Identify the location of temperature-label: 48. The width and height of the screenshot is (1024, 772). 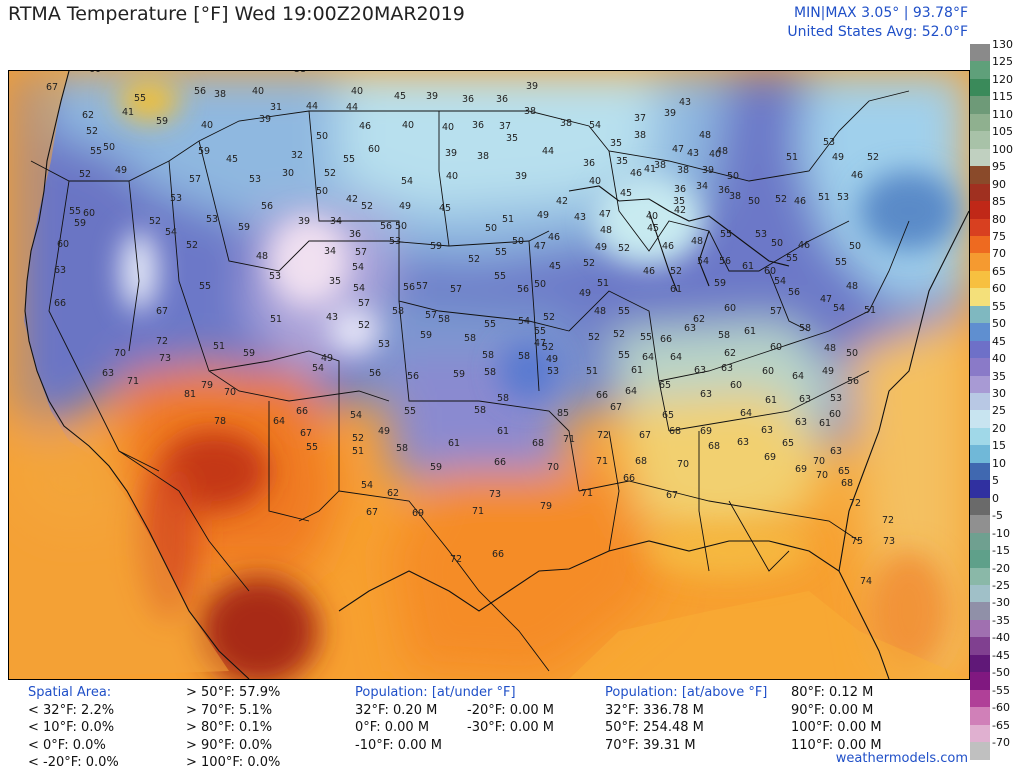
(697, 241).